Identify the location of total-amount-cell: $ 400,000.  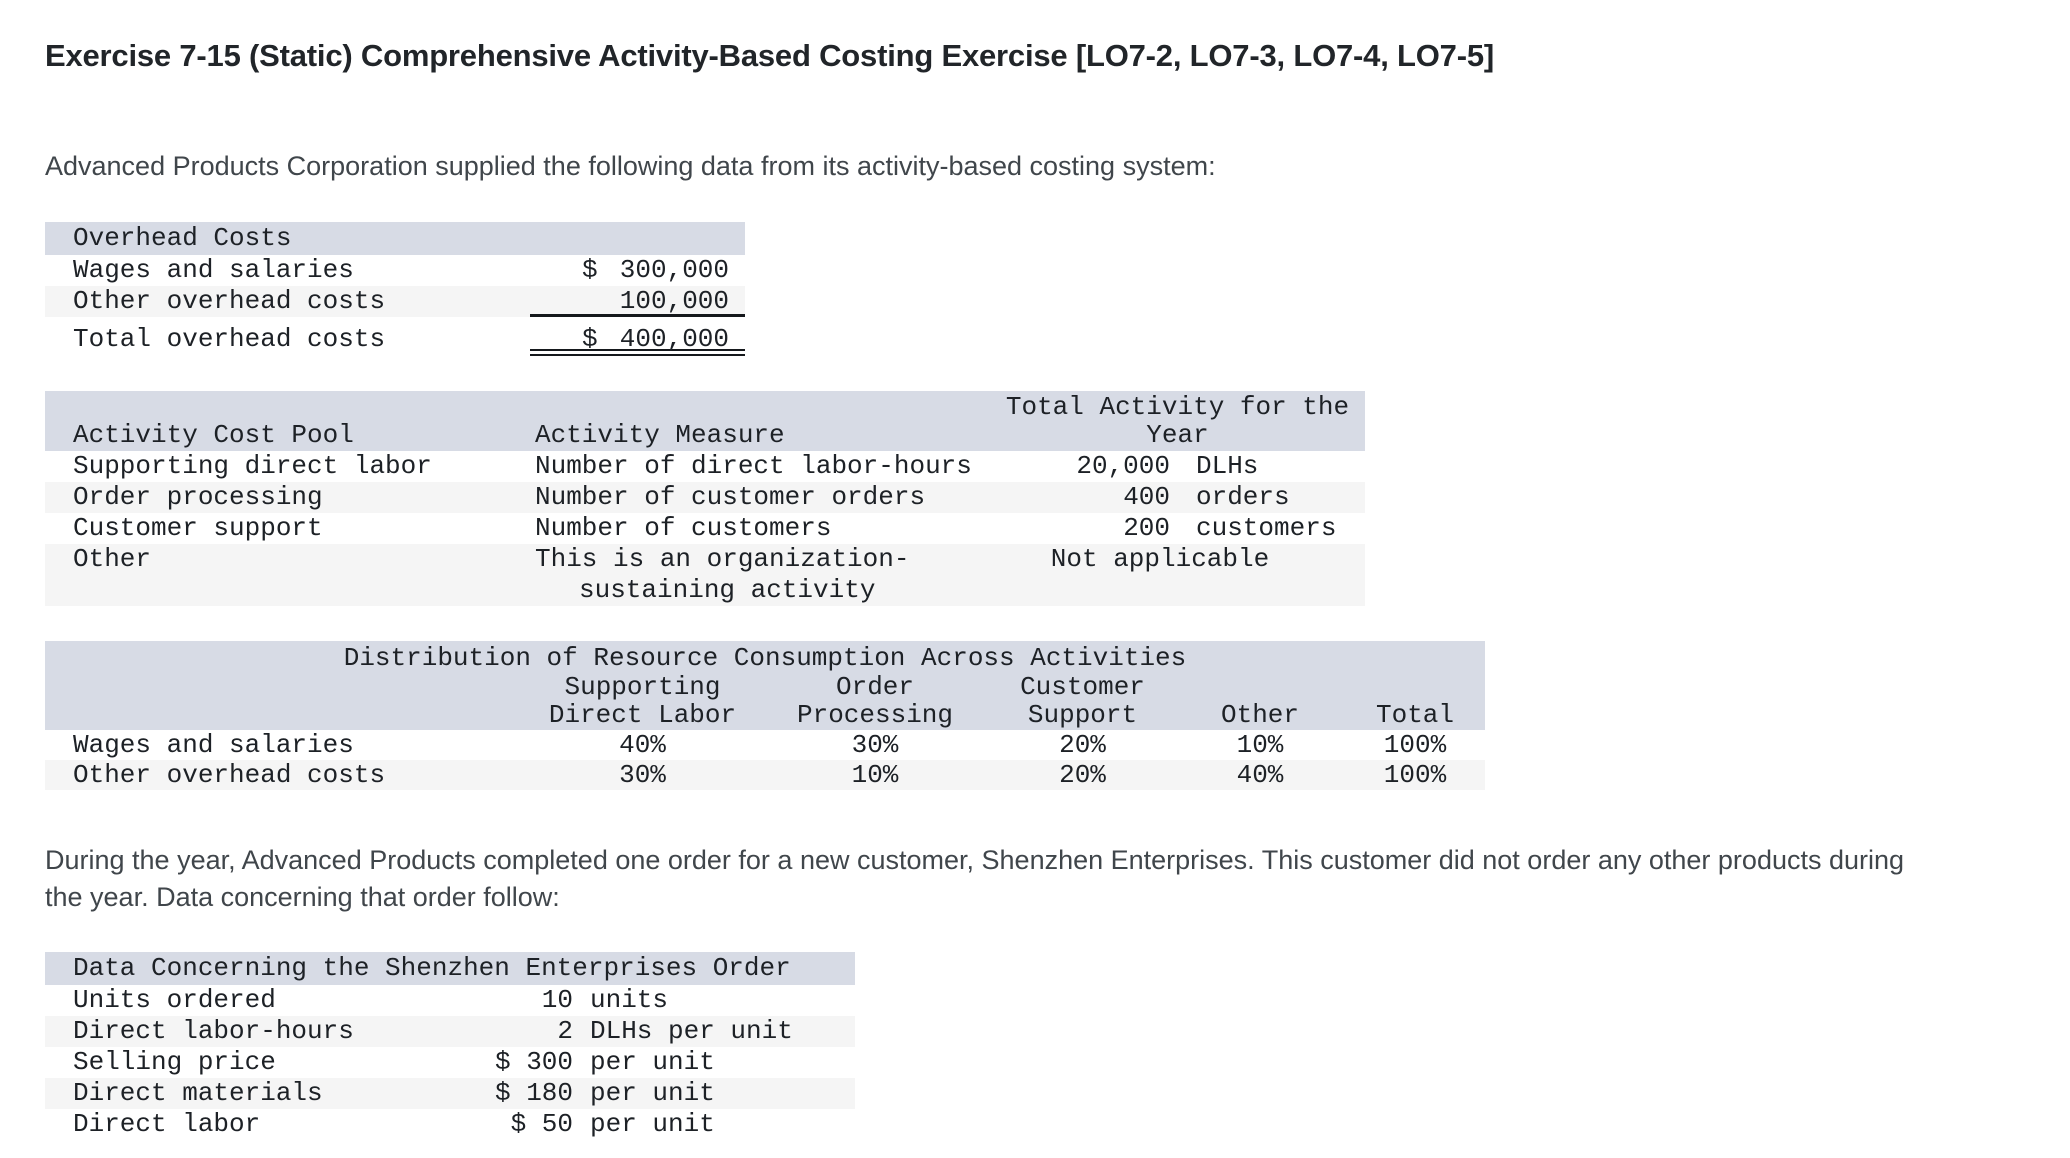
(637, 339).